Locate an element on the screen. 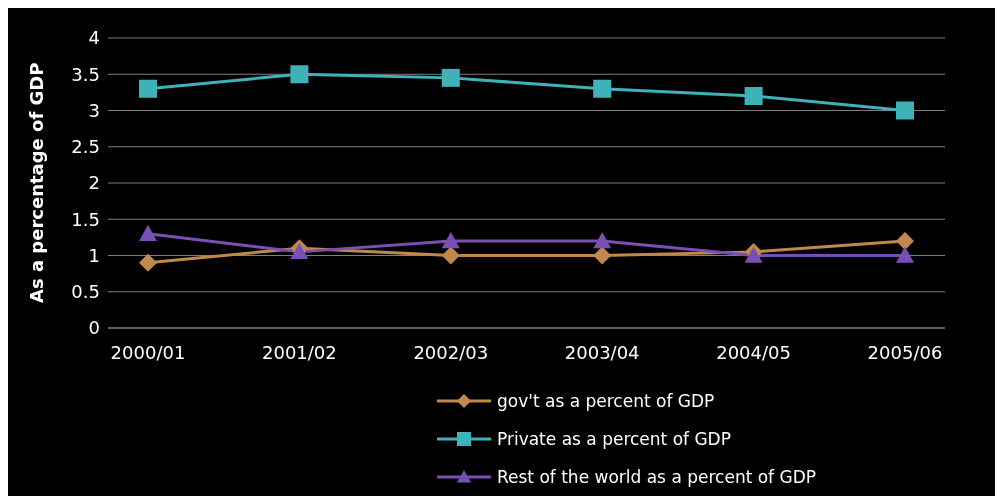 This screenshot has height=504, width=1003. y-tick-label: 0.5 is located at coordinates (85, 292).